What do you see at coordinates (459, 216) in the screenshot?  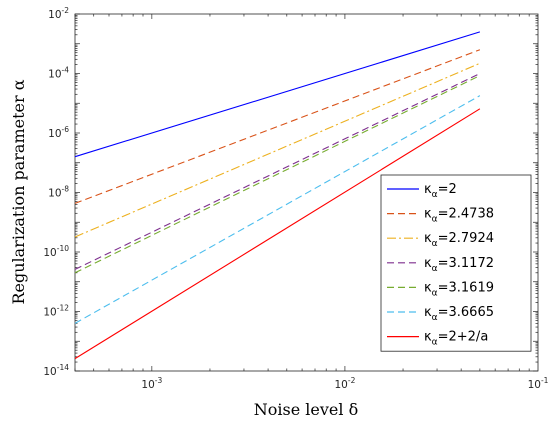 I see `legend-label: κα=2.4738` at bounding box center [459, 216].